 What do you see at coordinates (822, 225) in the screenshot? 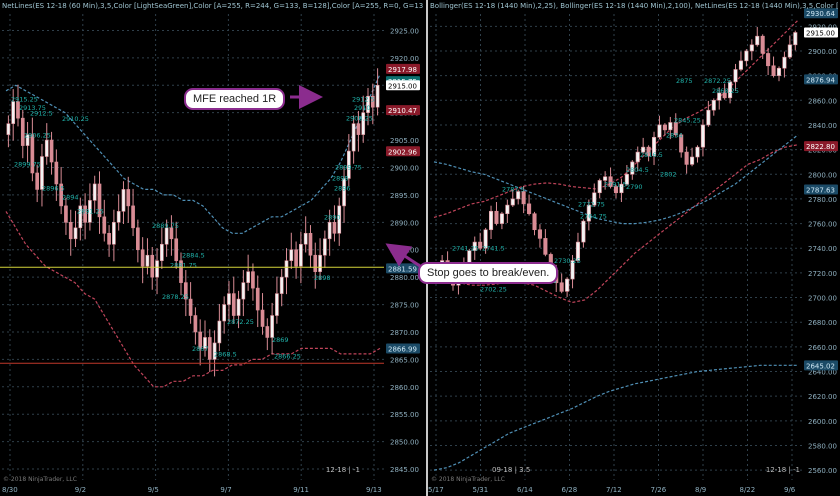
I see `y-tick-label: 2760.00` at bounding box center [822, 225].